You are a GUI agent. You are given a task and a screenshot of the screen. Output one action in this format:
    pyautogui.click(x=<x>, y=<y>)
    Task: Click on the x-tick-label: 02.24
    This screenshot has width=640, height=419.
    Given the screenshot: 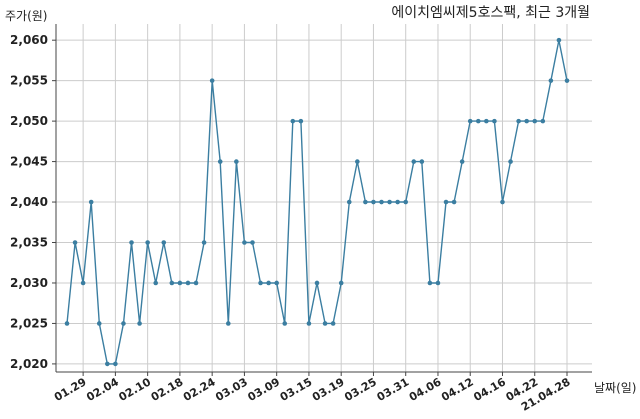 What is the action you would take?
    pyautogui.click(x=199, y=389)
    